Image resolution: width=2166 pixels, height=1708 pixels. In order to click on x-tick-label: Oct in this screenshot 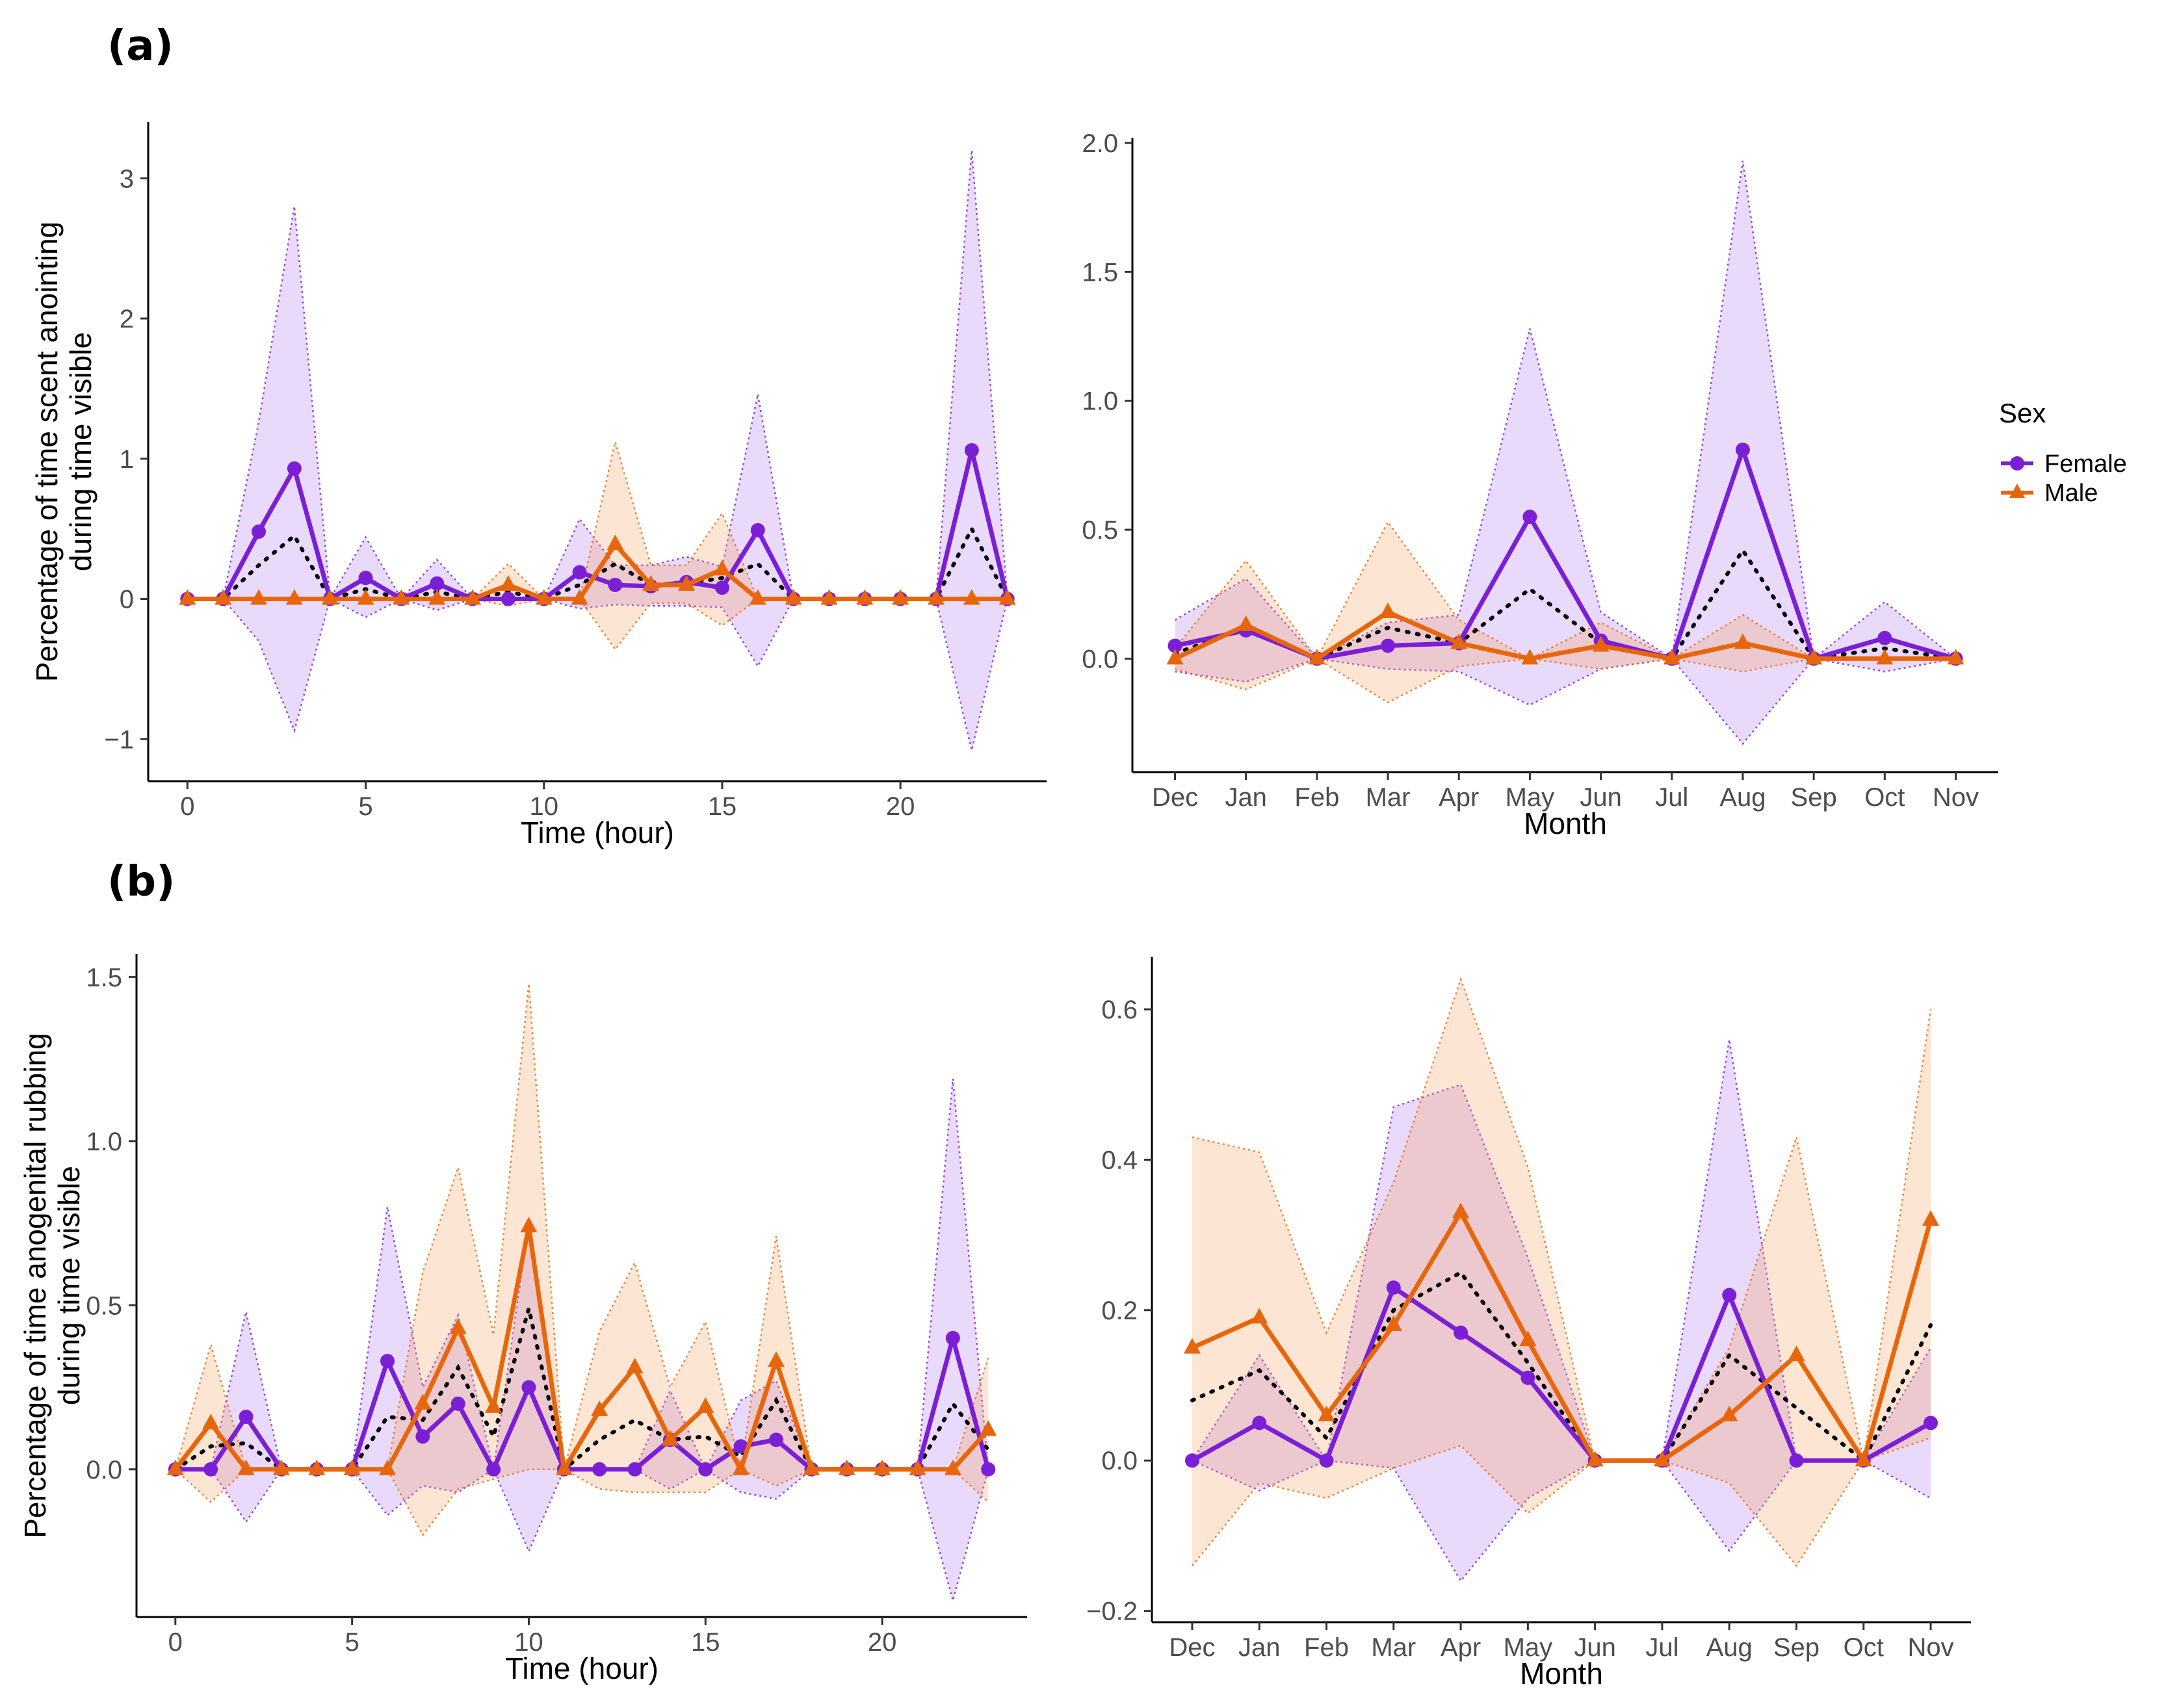, I will do `click(1884, 797)`.